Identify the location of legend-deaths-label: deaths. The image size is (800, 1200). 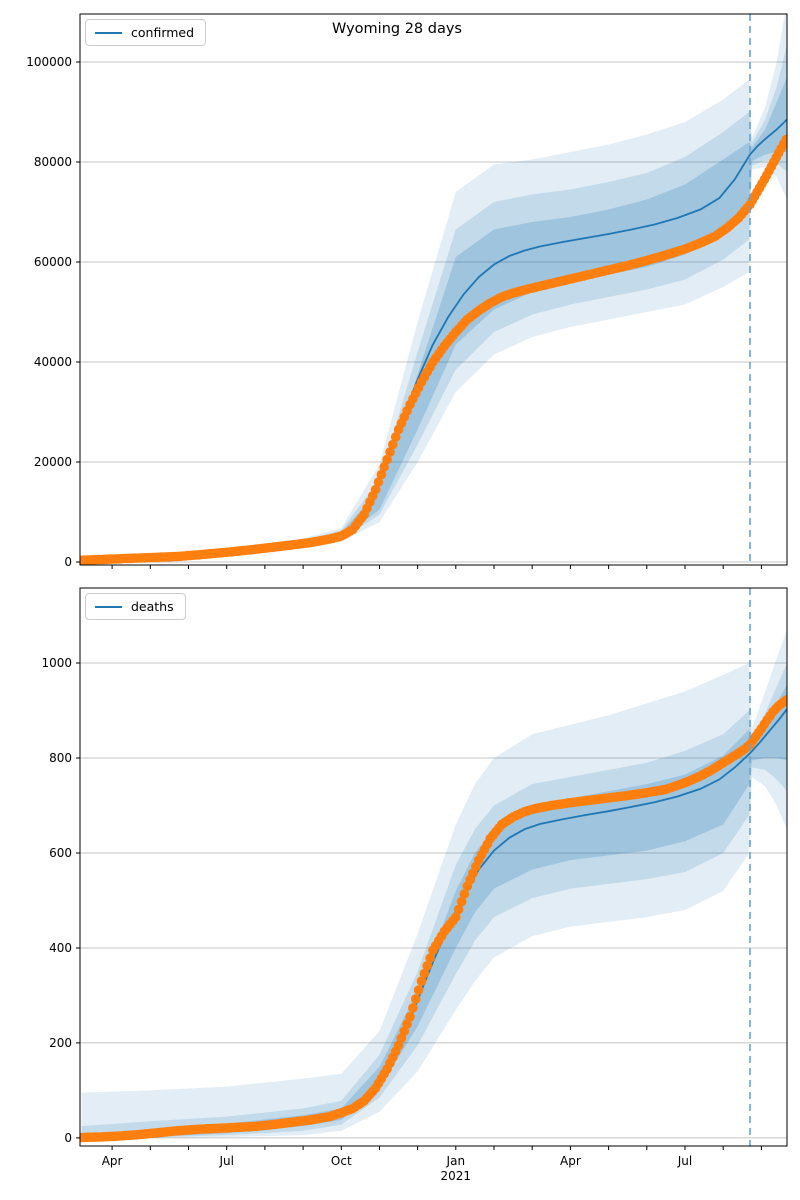
(152, 606).